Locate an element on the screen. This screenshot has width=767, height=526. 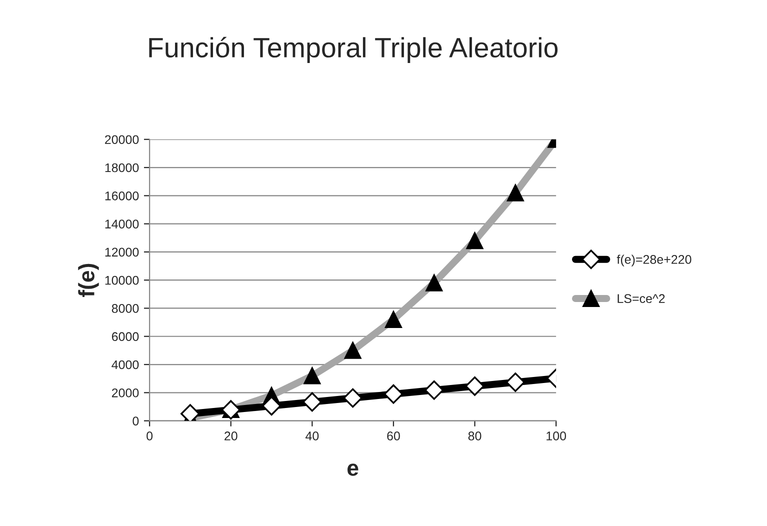
x-tick-label: 80 is located at coordinates (475, 436).